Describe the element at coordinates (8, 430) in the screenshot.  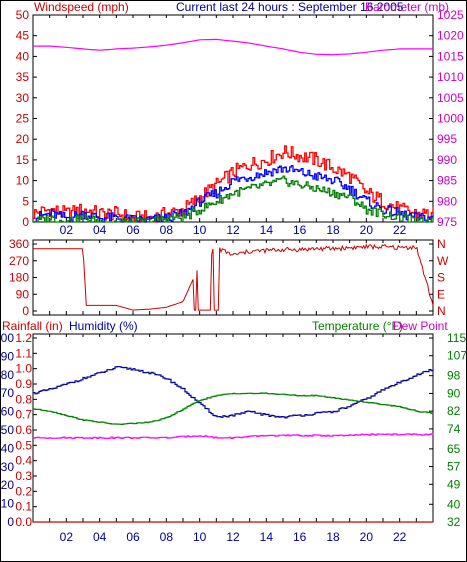
I see `humidity-tick-label: 50` at that location.